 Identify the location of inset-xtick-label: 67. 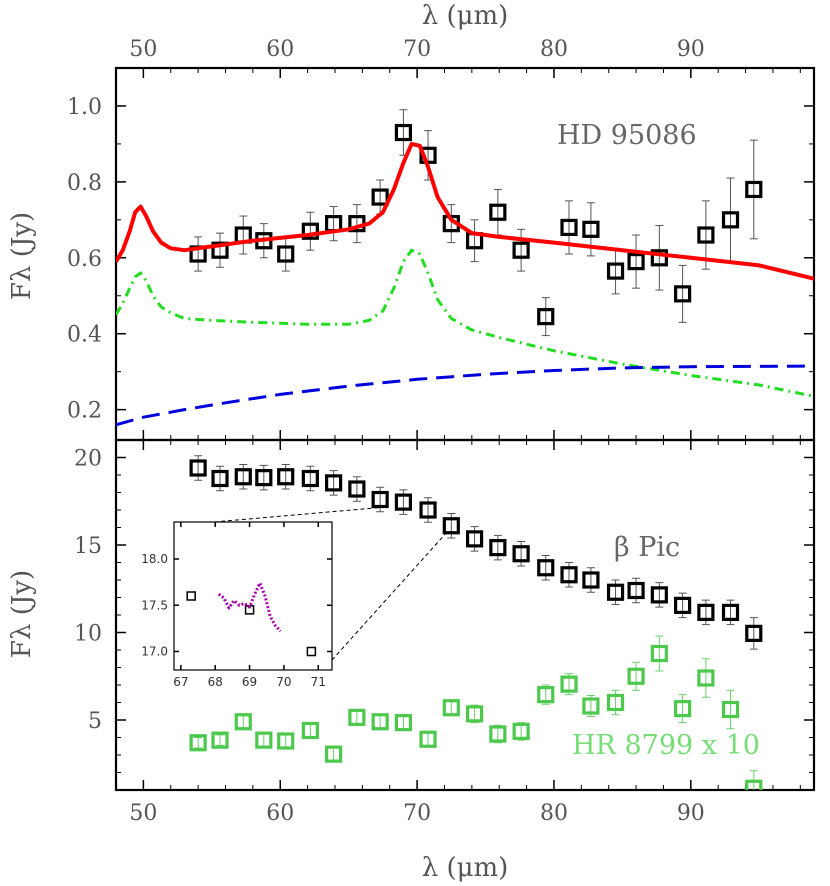
(180, 682).